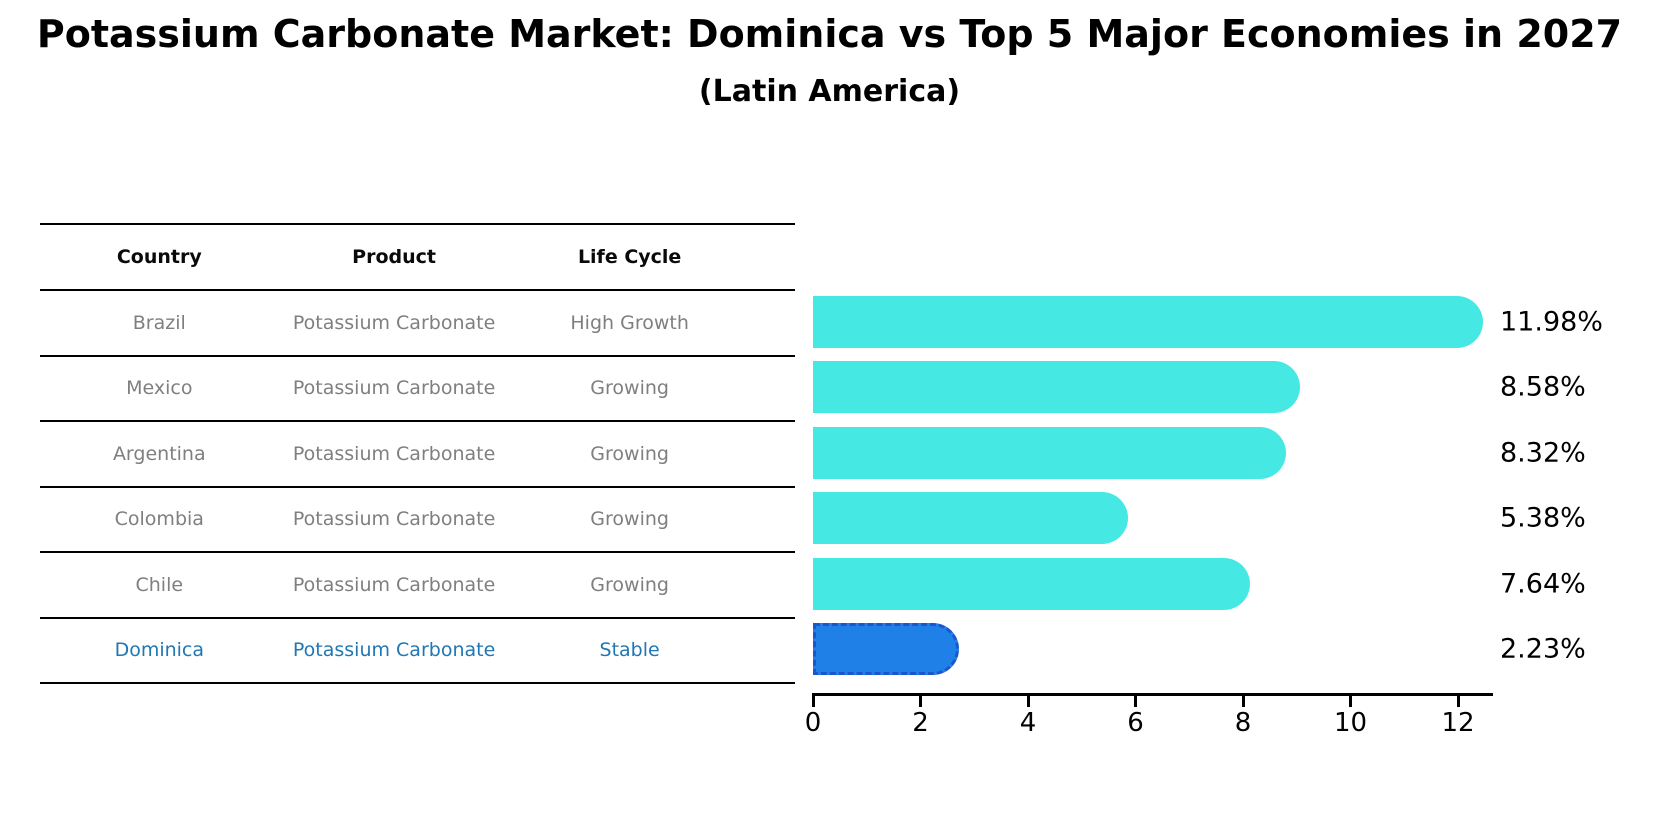  Describe the element at coordinates (159, 322) in the screenshot. I see `cell-country: Brazil` at that location.